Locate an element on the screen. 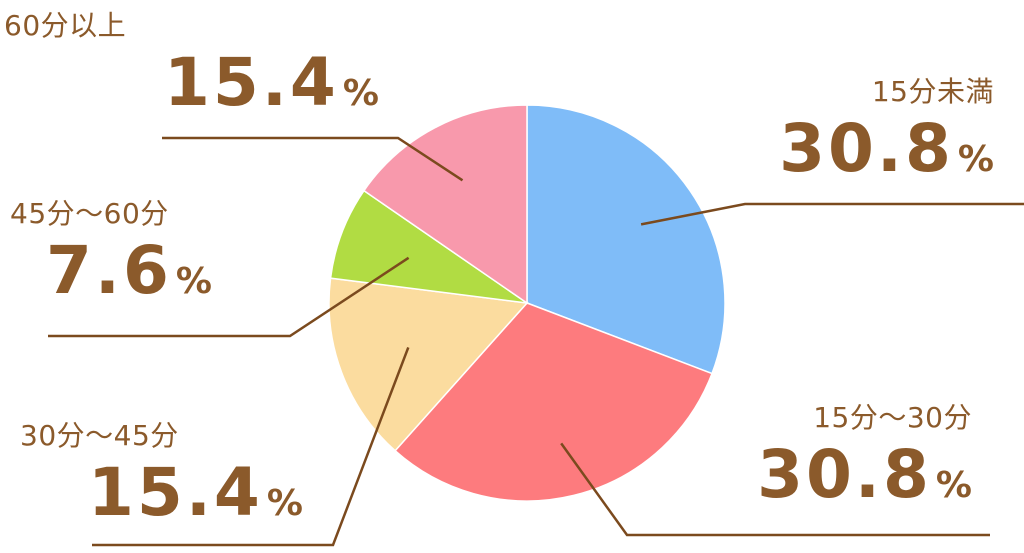 The height and width of the screenshot is (553, 1024). slice-label: 15分未満 is located at coordinates (932, 91).